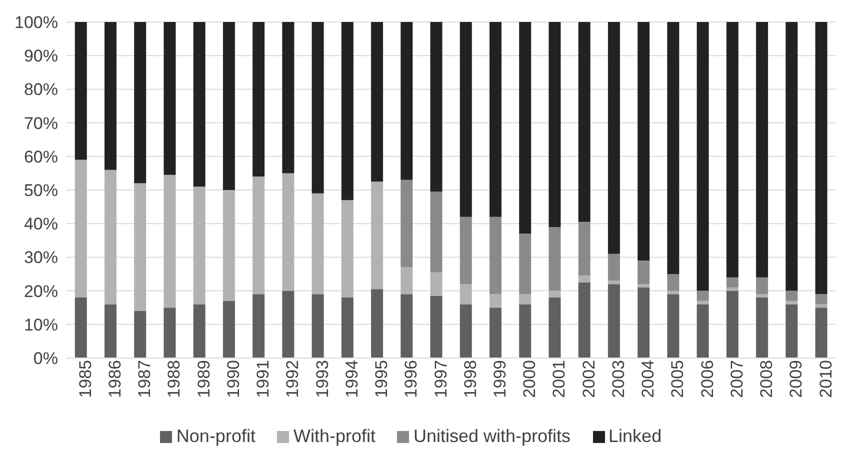  What do you see at coordinates (588, 379) in the screenshot?
I see `x-tick-label: 2002` at bounding box center [588, 379].